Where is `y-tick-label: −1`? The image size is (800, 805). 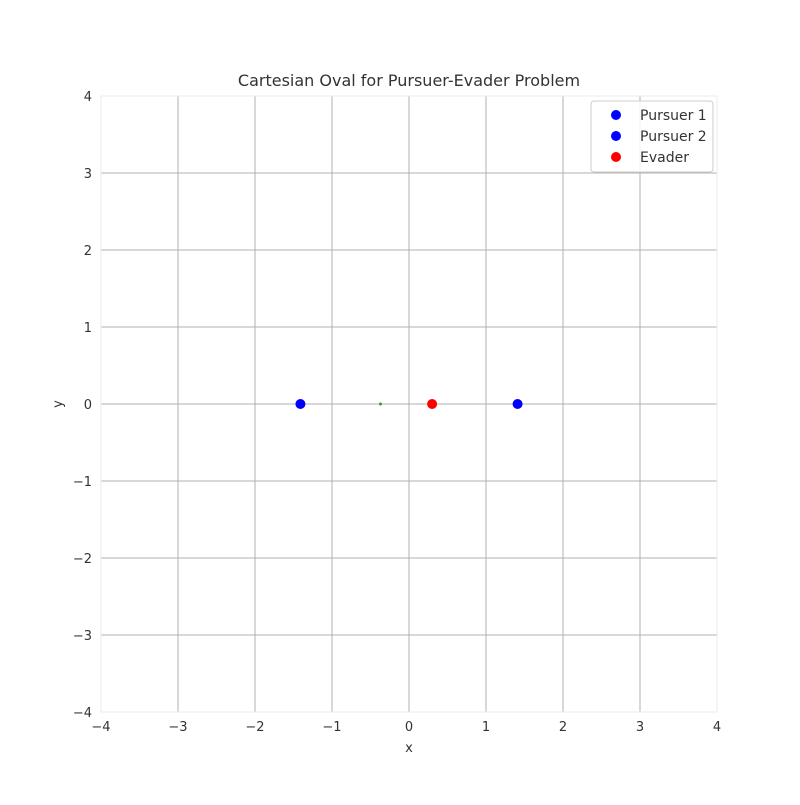 y-tick-label: −1 is located at coordinates (82, 482).